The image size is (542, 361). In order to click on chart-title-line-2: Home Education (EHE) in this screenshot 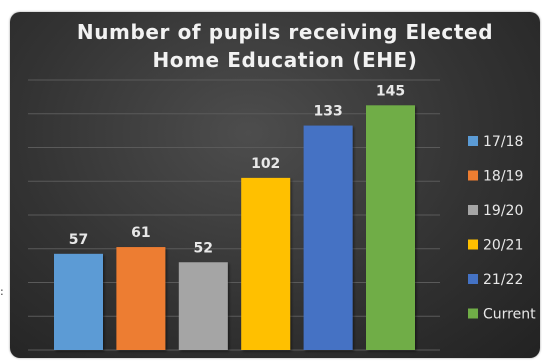, I will do `click(285, 60)`.